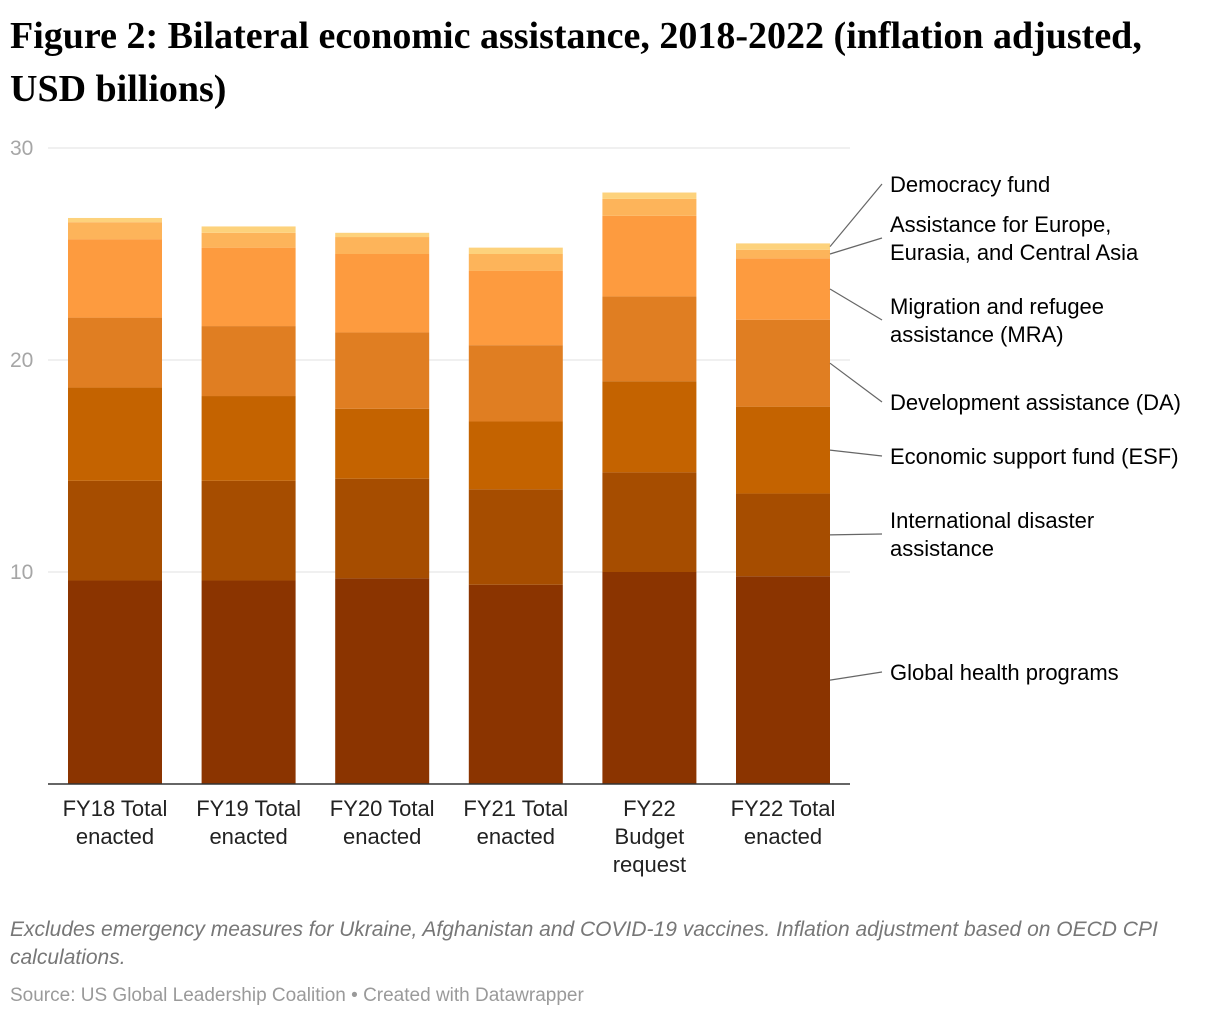  Describe the element at coordinates (649, 864) in the screenshot. I see `x-category-label-line: request` at that location.